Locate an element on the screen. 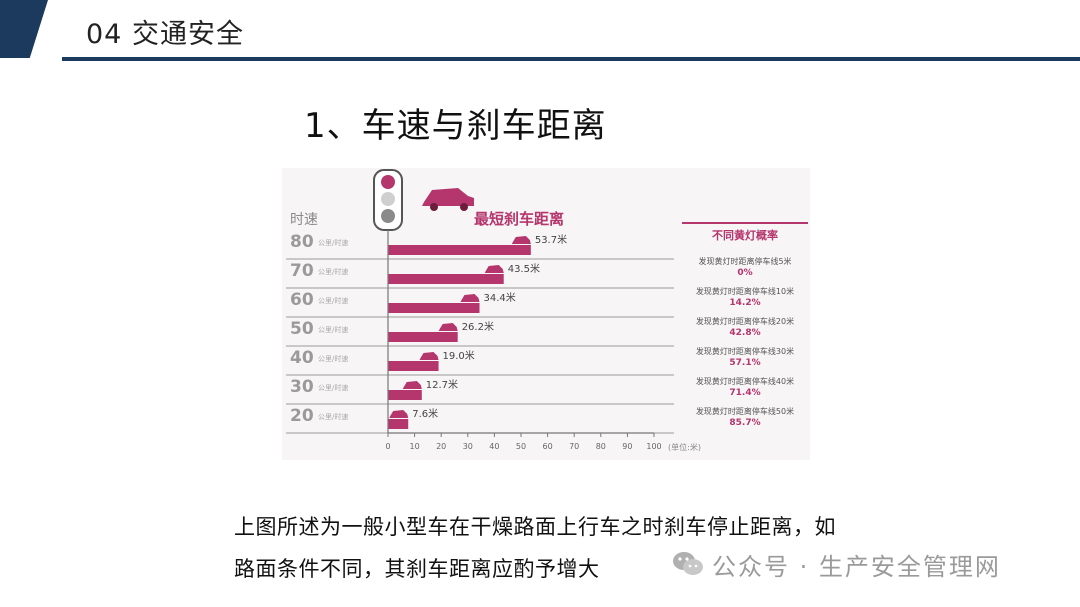 The image size is (1080, 607). panel-item-pct: 71.4% is located at coordinates (744, 393).